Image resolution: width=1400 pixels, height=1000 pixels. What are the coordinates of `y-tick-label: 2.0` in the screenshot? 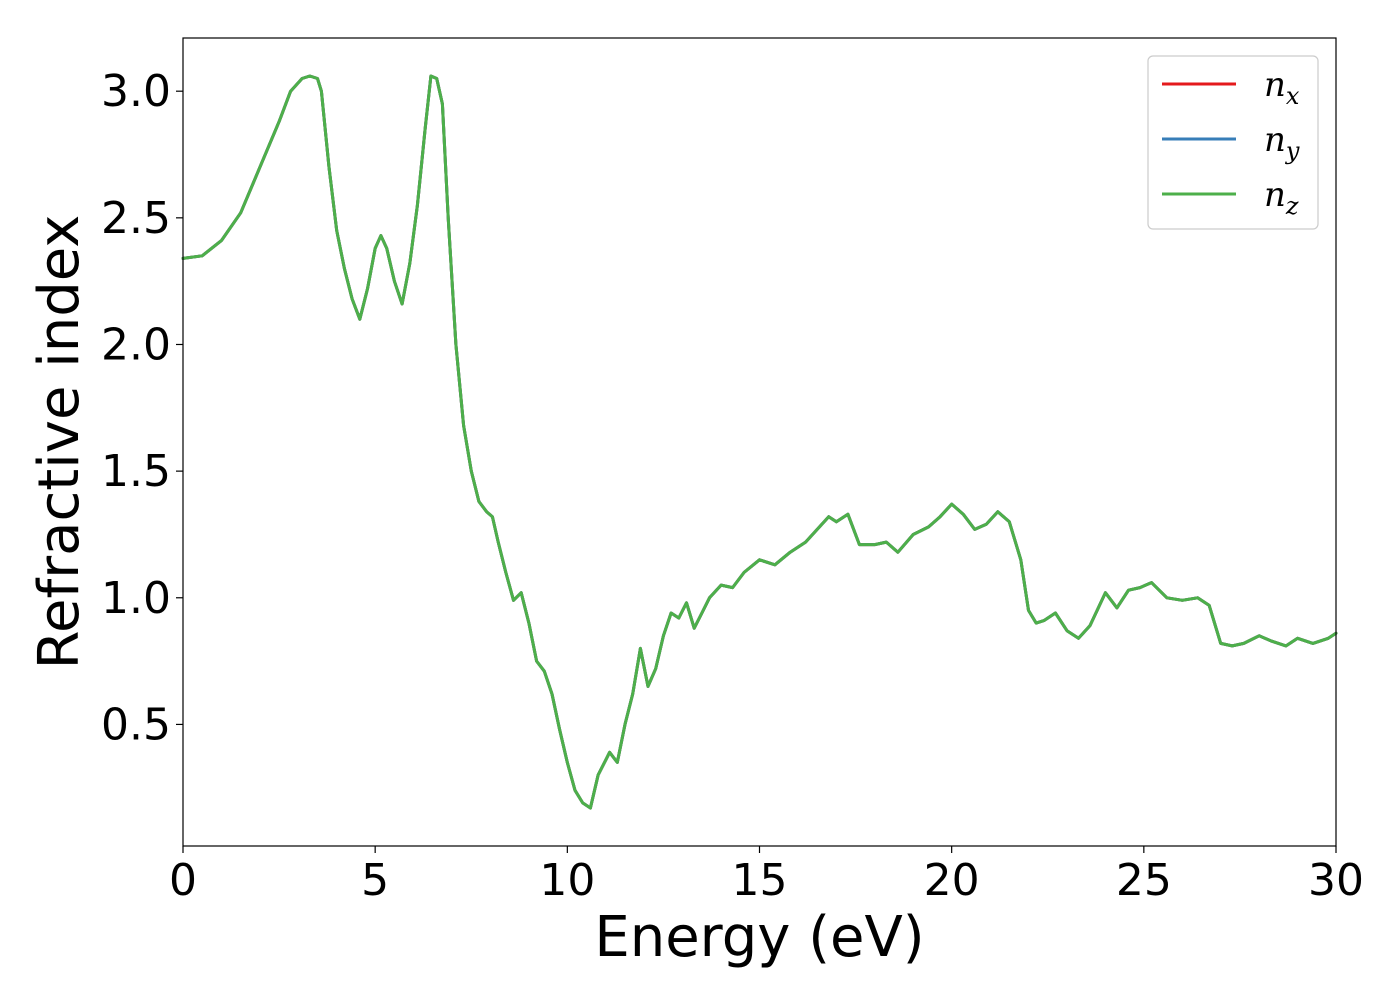 It's located at (136, 344).